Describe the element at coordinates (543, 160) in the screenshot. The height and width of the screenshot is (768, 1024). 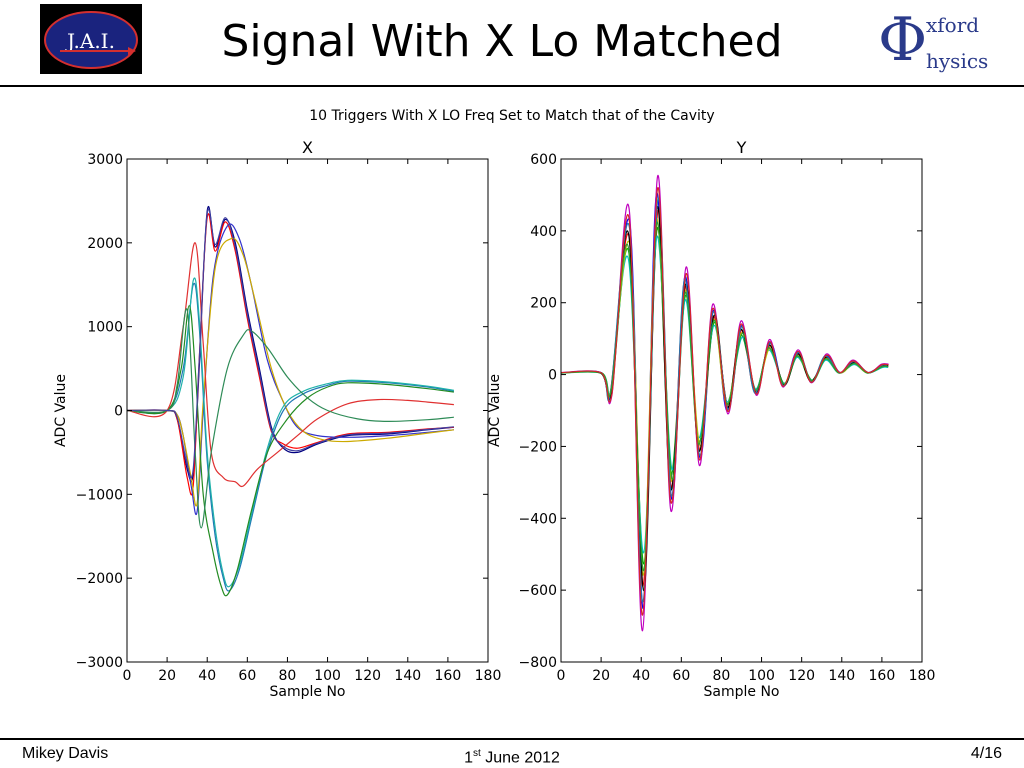
I see `y-tick-label: 600` at that location.